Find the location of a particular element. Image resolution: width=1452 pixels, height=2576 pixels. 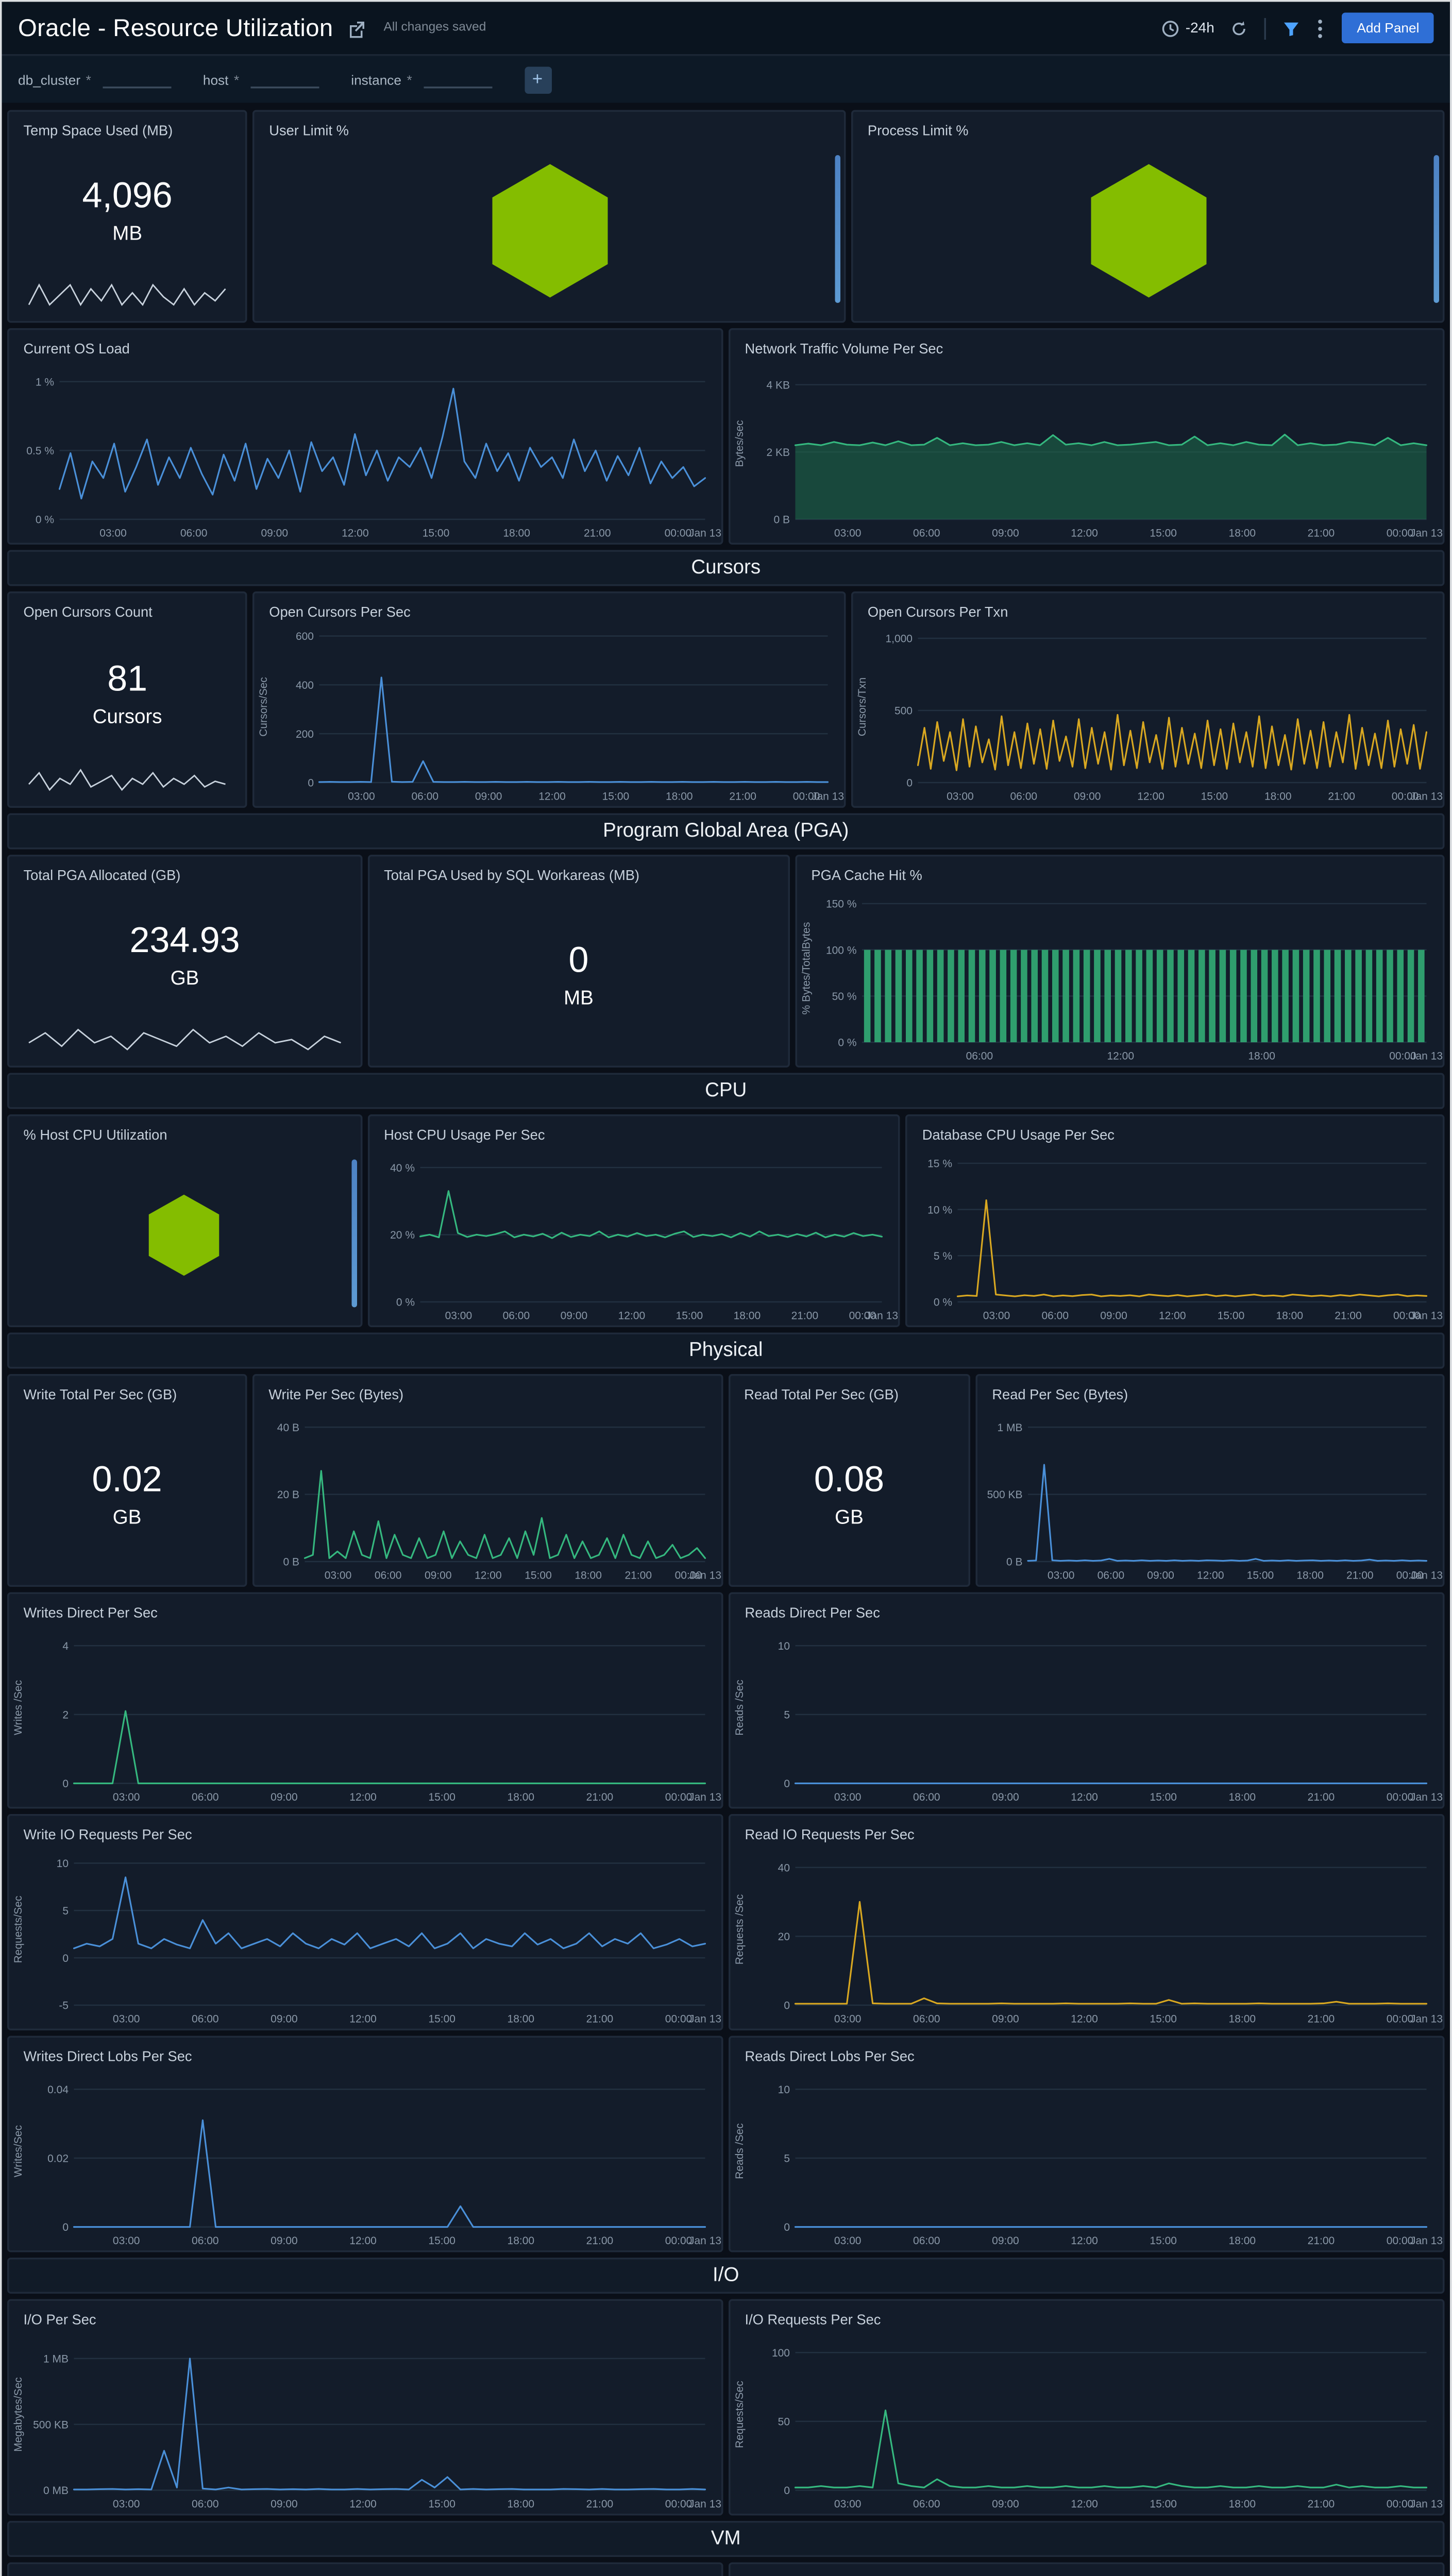

svg-text: 1,000 is located at coordinates (900, 639).